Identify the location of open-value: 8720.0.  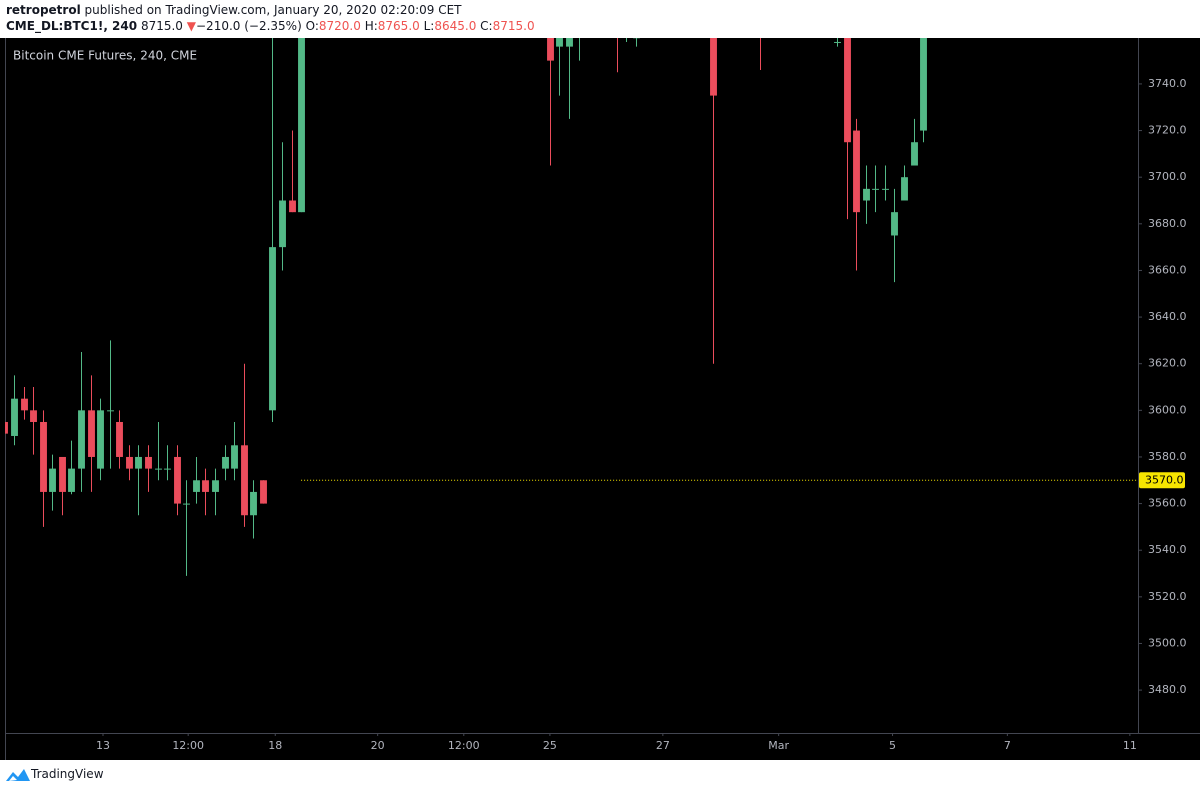
(339, 26).